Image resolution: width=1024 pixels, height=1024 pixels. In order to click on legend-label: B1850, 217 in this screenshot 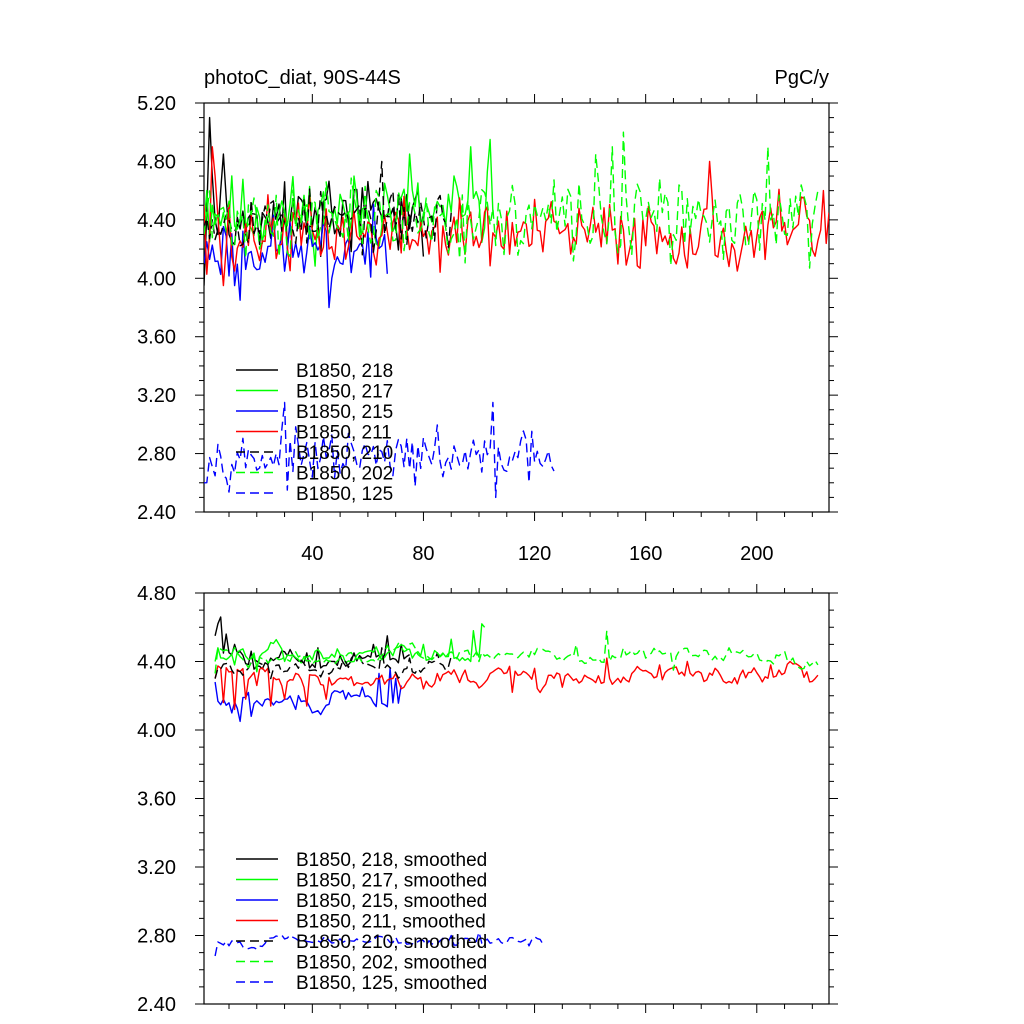, I will do `click(344, 392)`.